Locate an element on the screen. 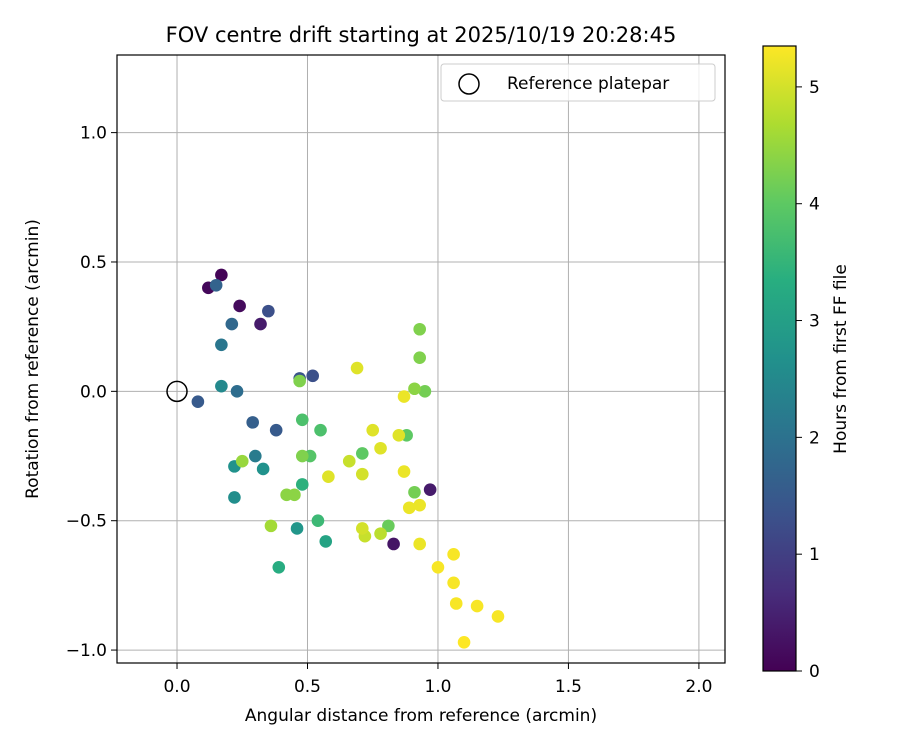 The width and height of the screenshot is (900, 750). colorbar-tick-label: 5 is located at coordinates (814, 88).